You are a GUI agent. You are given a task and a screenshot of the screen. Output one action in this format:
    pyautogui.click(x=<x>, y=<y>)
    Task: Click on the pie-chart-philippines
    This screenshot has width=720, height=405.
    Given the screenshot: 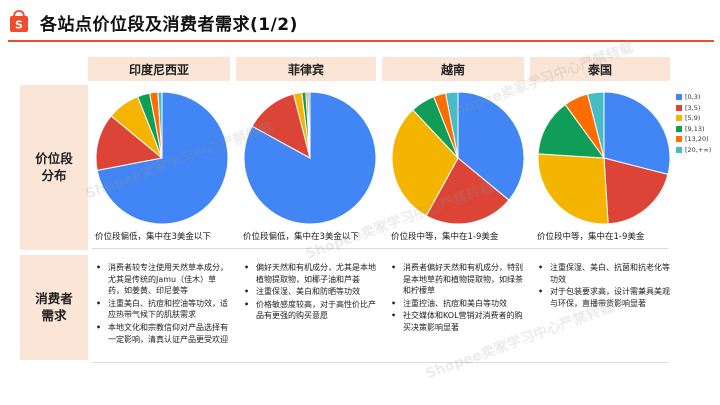 What is the action you would take?
    pyautogui.click(x=310, y=158)
    